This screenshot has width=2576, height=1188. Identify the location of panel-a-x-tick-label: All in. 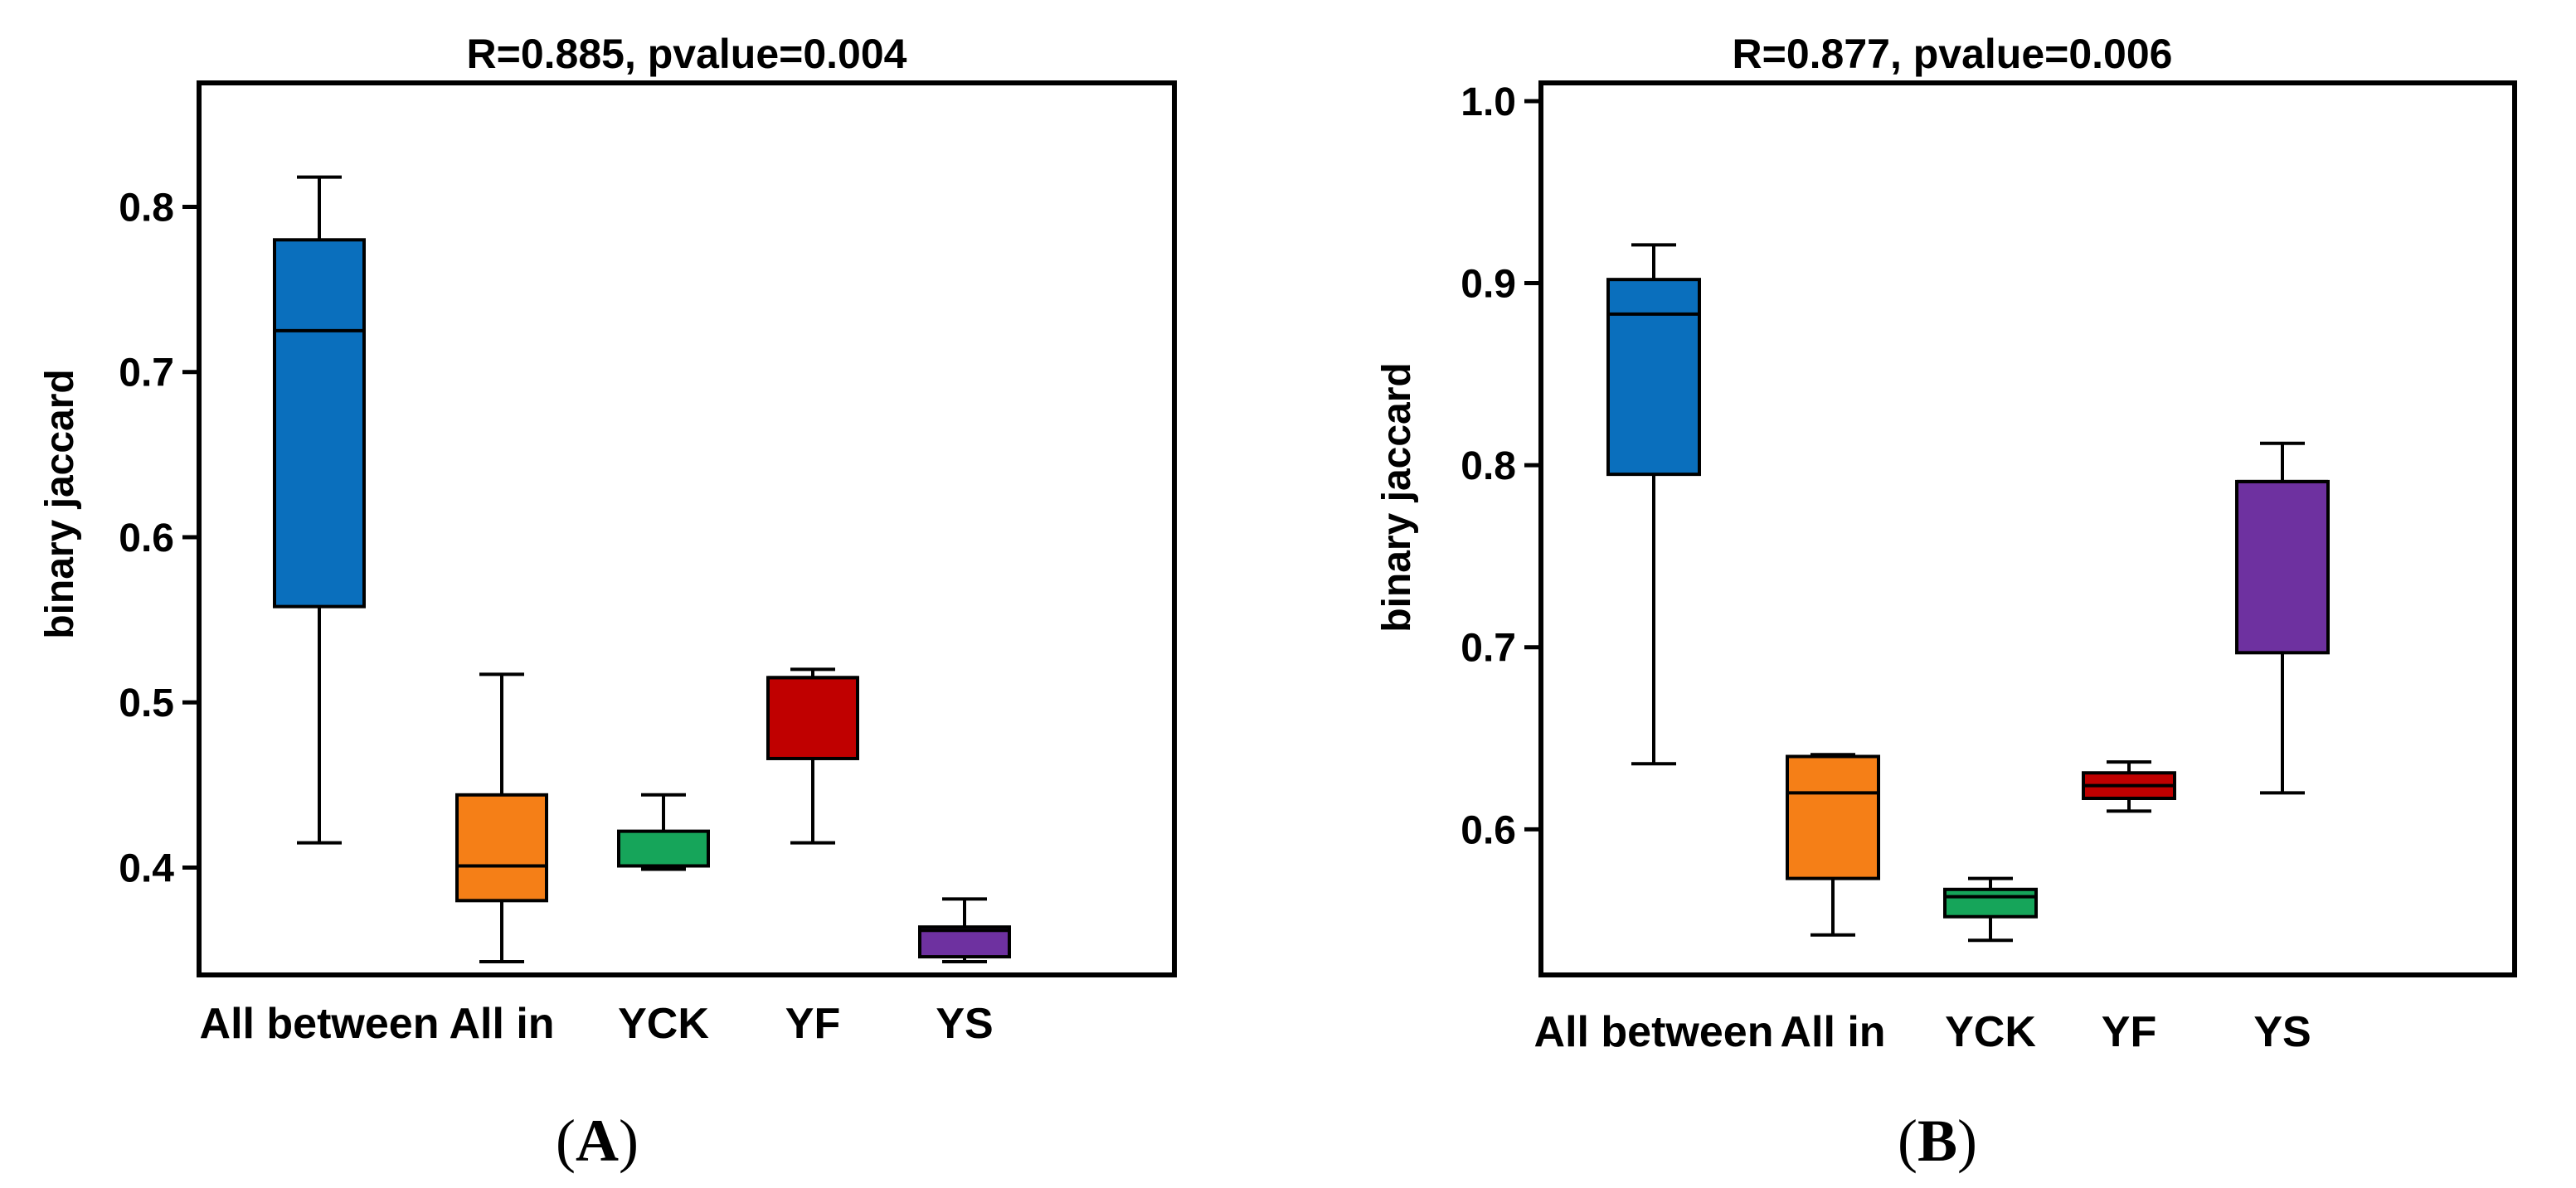
(502, 1024).